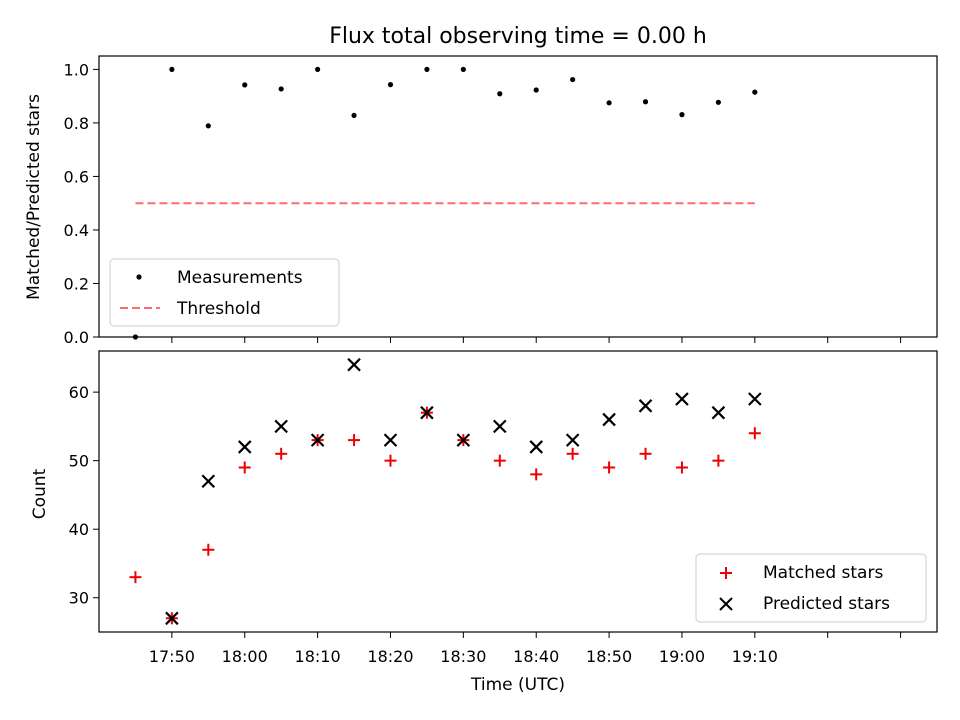 The width and height of the screenshot is (960, 720). What do you see at coordinates (390, 656) in the screenshot?
I see `bottom-x-tick-label: 18:20` at bounding box center [390, 656].